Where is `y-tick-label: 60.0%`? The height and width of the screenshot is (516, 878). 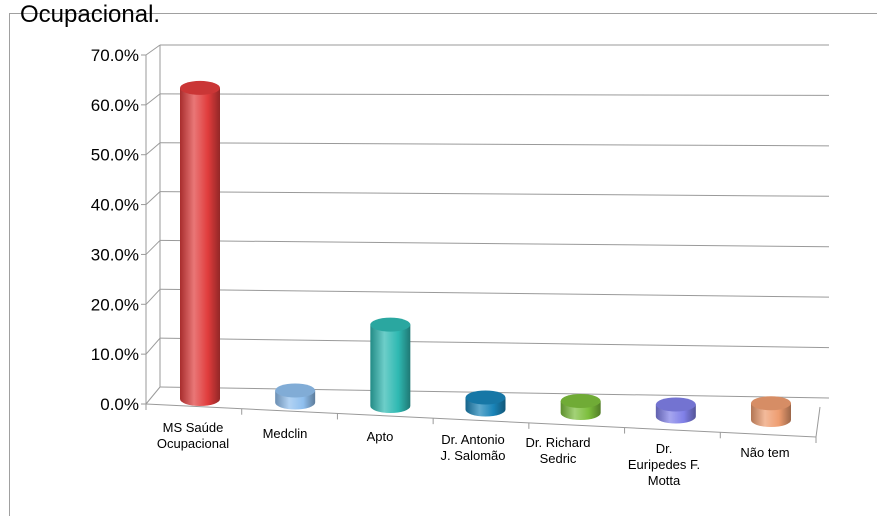 y-tick-label: 60.0% is located at coordinates (115, 105).